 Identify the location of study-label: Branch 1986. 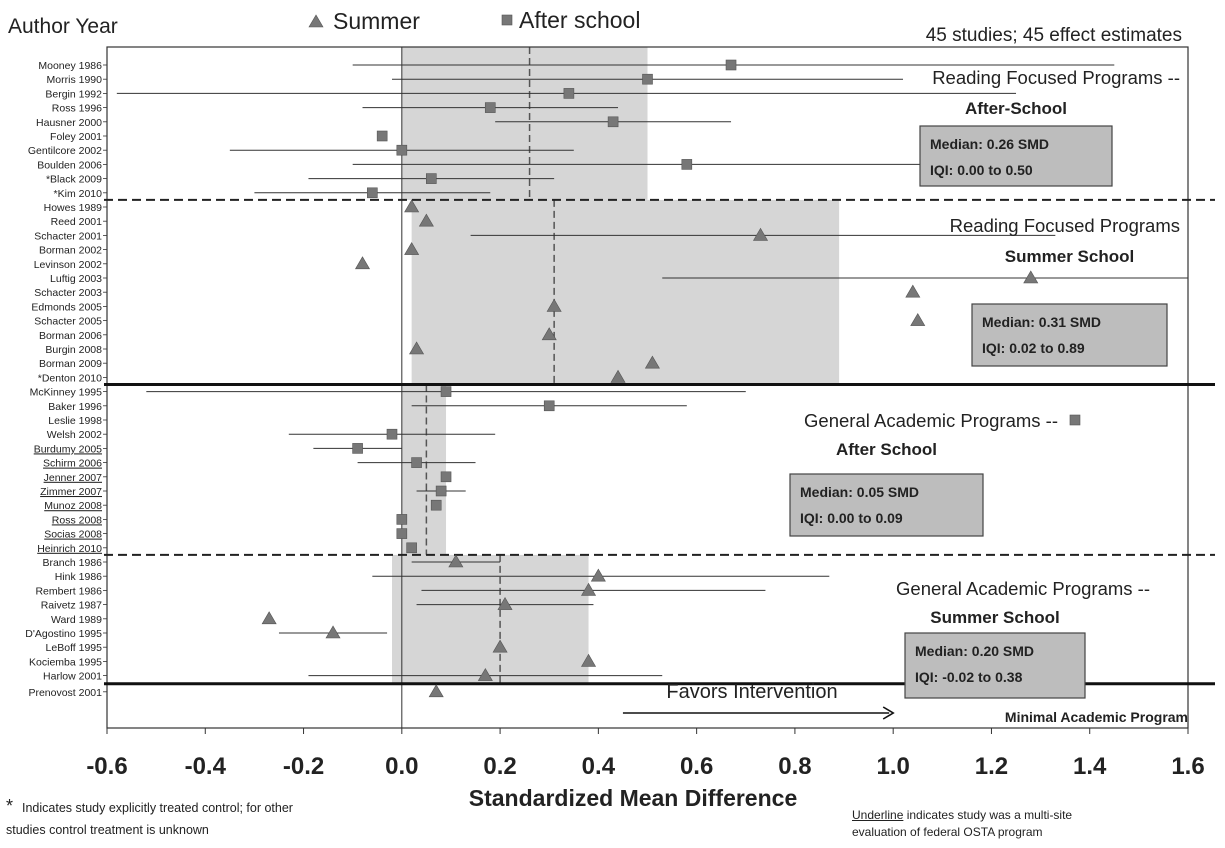
(72, 563).